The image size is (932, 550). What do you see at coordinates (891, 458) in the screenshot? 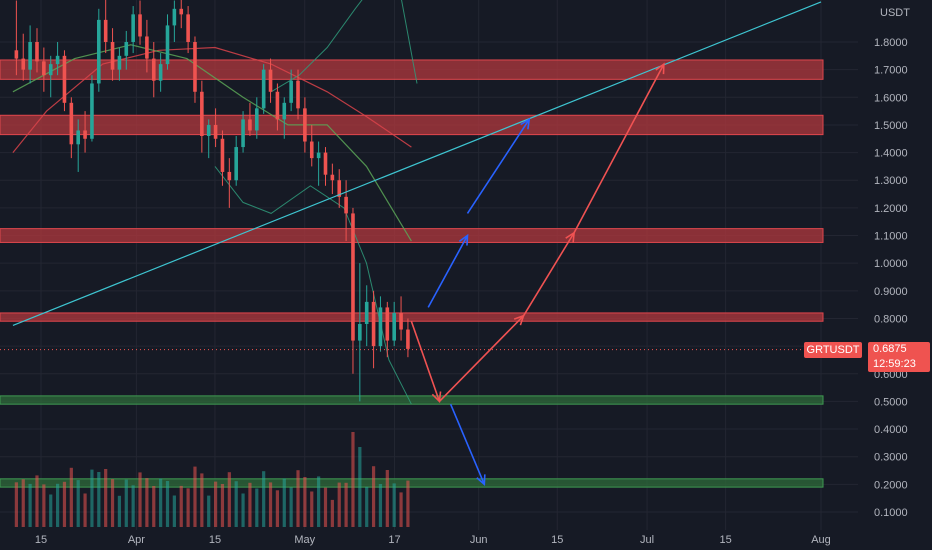
I see `y-tick-label: 0.3000` at bounding box center [891, 458].